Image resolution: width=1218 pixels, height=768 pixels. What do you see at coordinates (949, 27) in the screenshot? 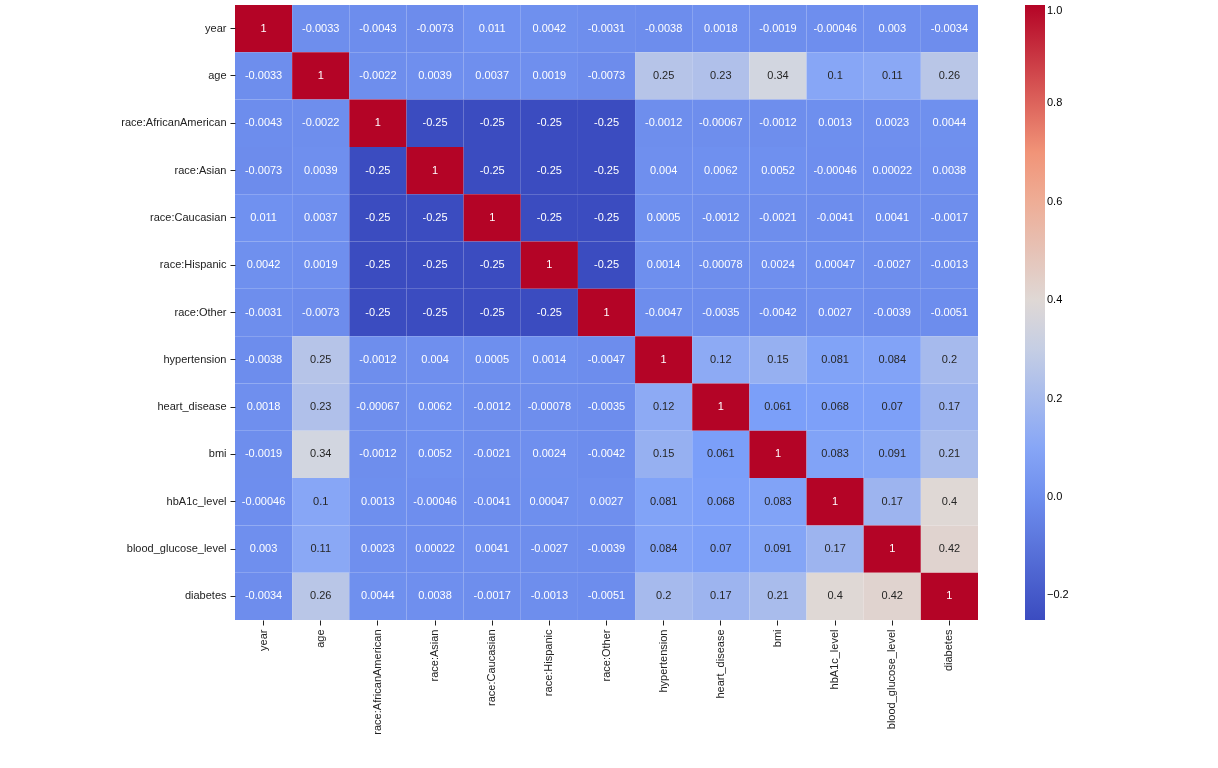
I see `data-label: -0.0034` at bounding box center [949, 27].